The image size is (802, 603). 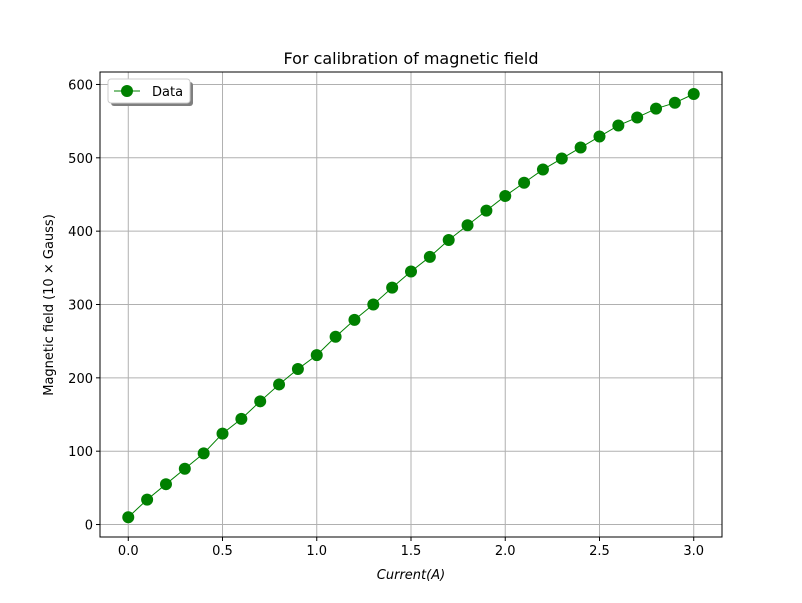 I want to click on y-tick-label: 200, so click(x=80, y=379).